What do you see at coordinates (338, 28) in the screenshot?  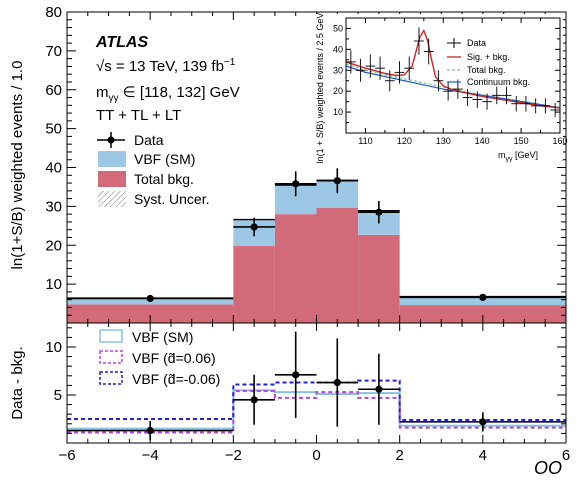 I see `inset-ytick-label-50: 50` at bounding box center [338, 28].